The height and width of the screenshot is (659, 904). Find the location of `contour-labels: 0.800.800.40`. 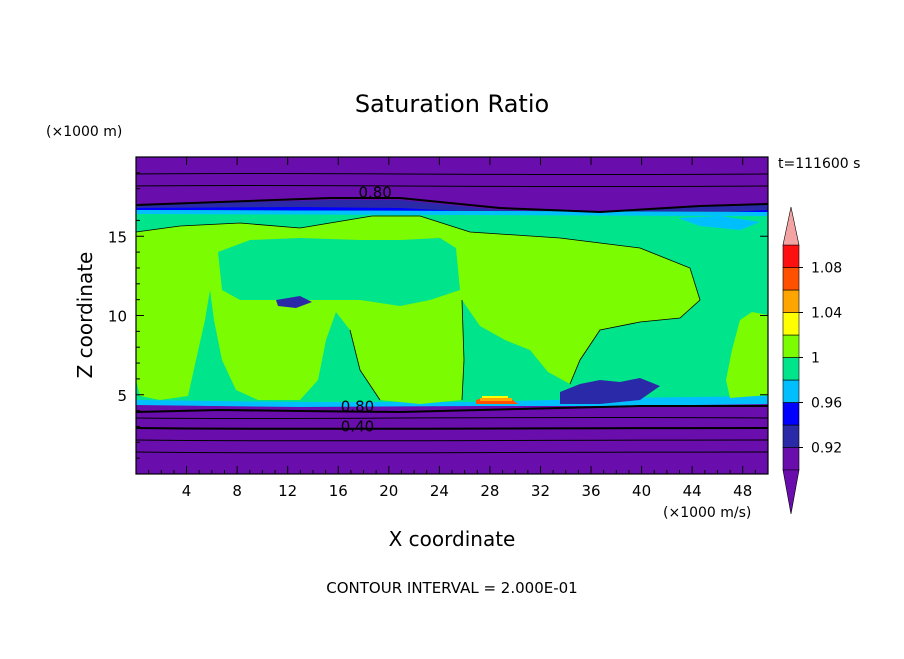

contour-labels: 0.800.800.40 is located at coordinates (366, 310).